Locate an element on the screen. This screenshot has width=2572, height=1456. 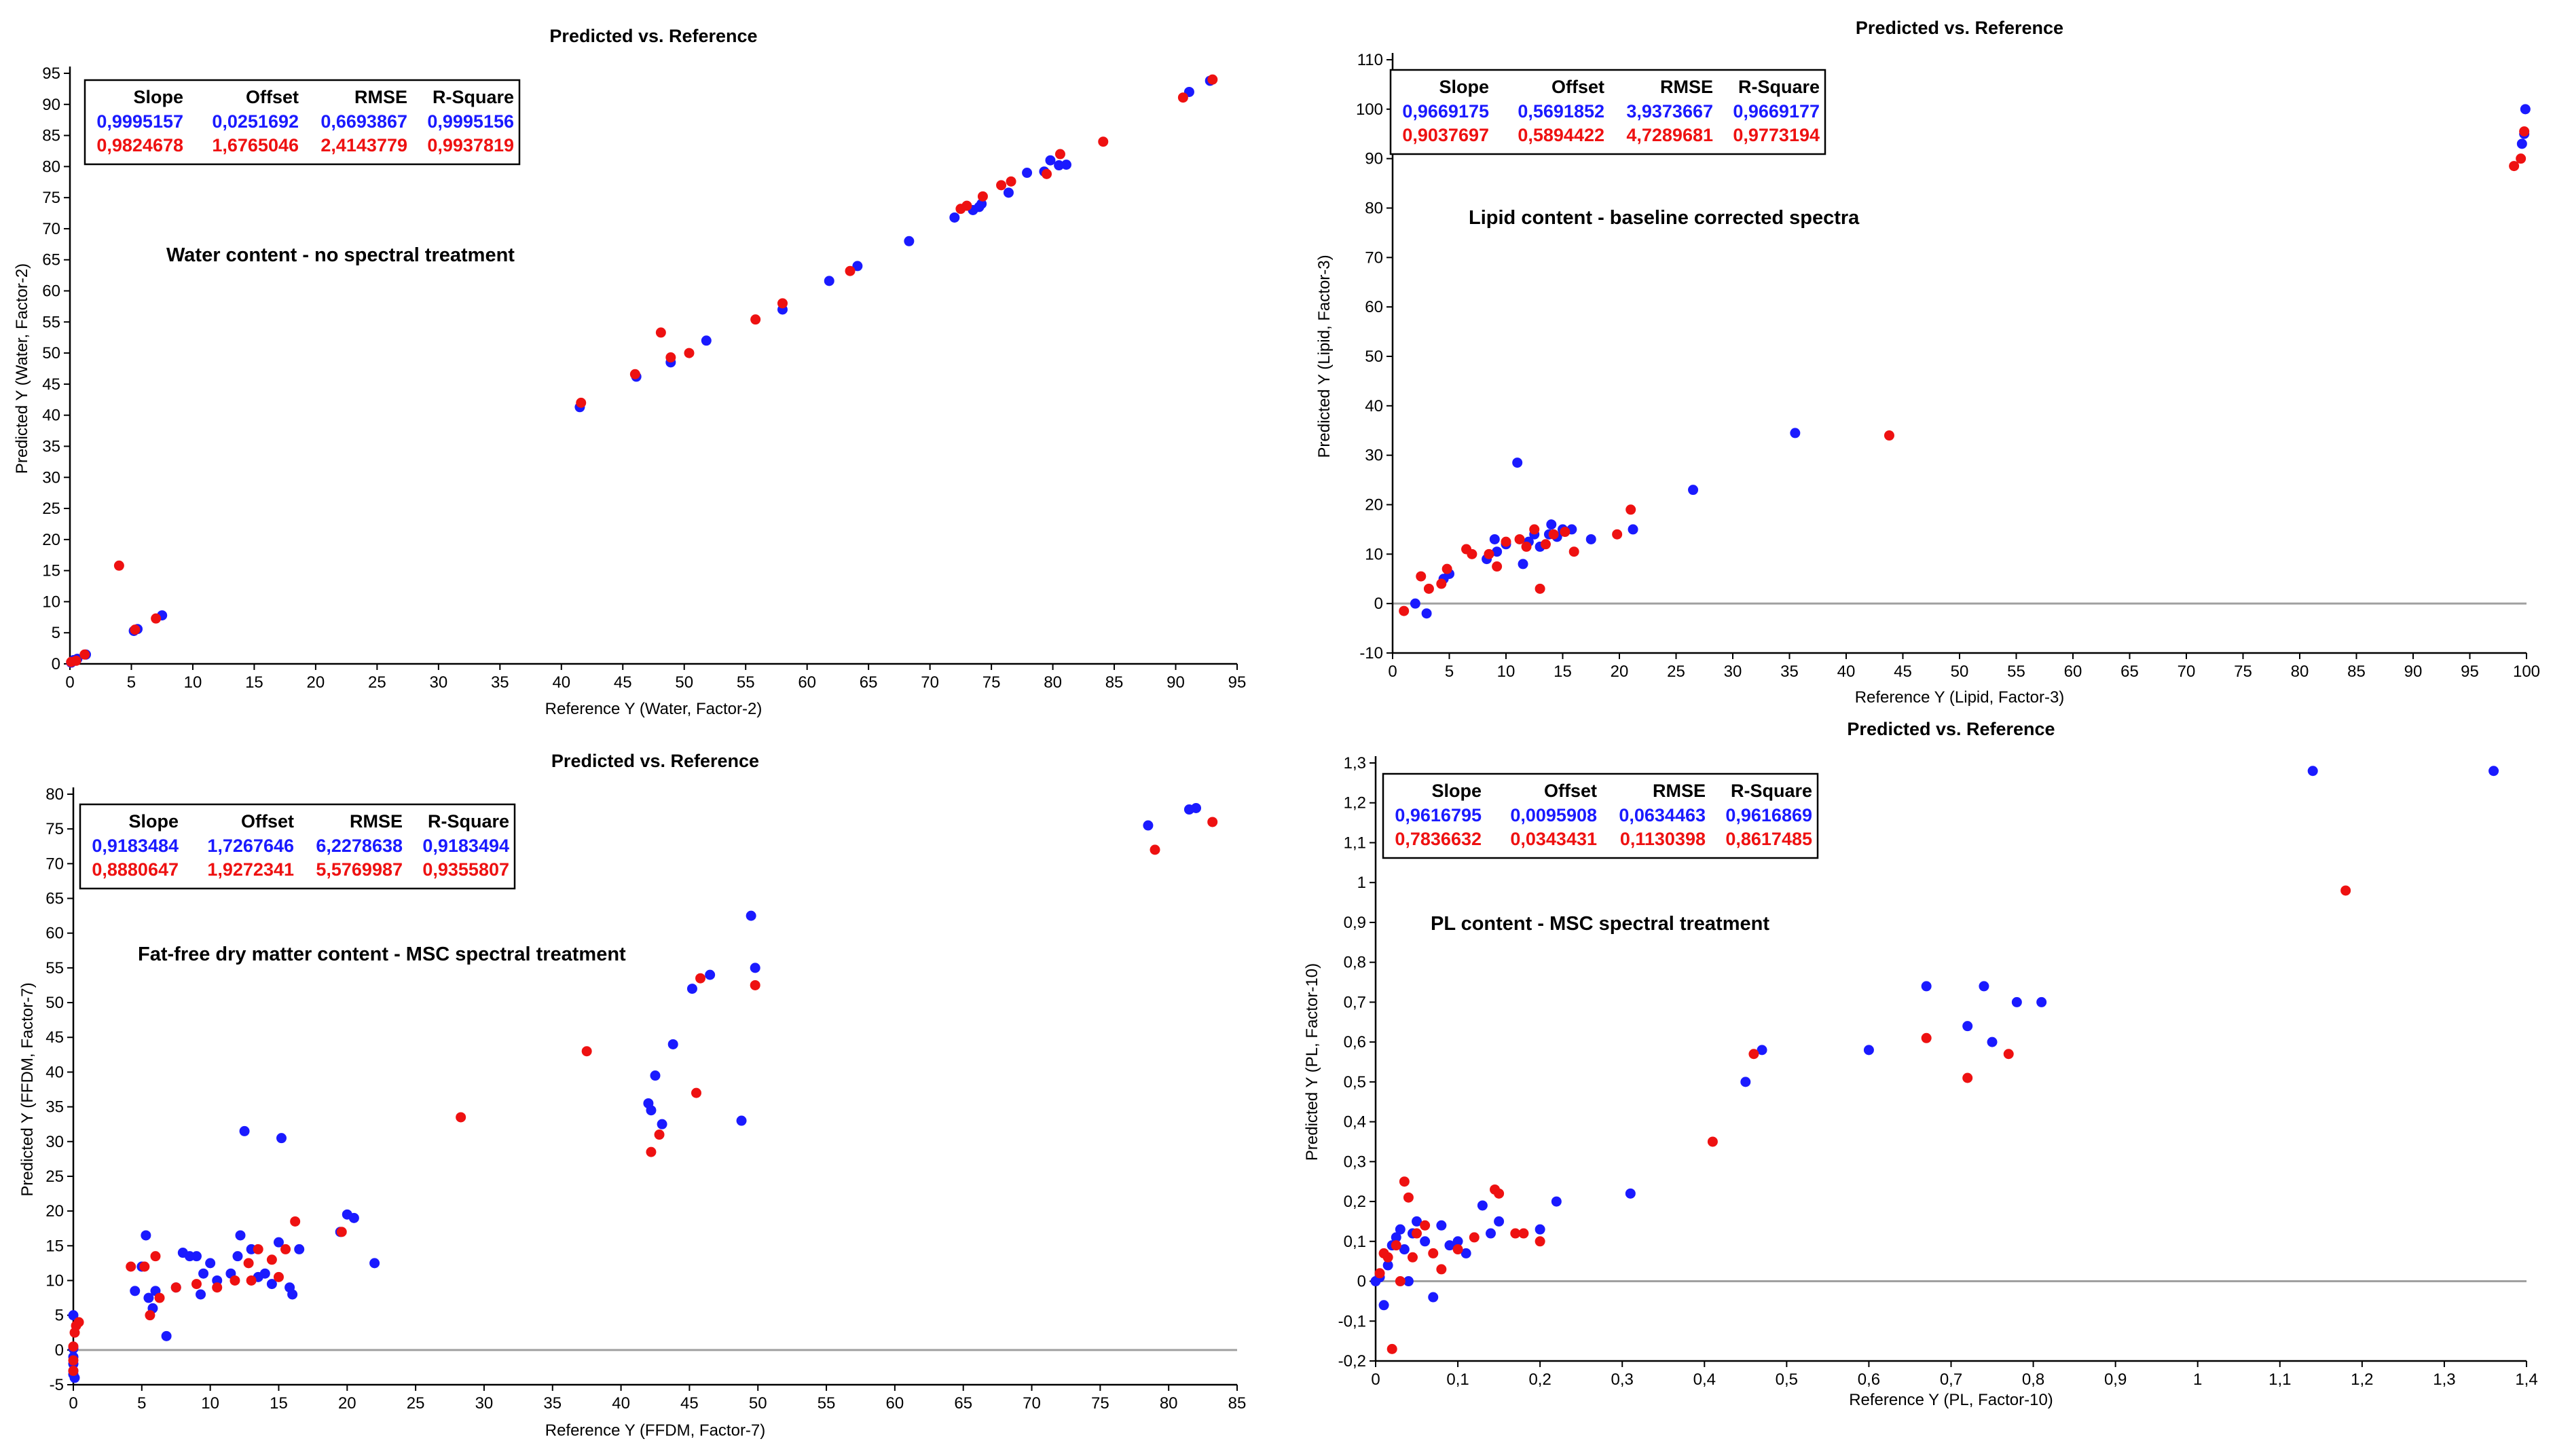
y-tick-label: 35 is located at coordinates (54, 1108).